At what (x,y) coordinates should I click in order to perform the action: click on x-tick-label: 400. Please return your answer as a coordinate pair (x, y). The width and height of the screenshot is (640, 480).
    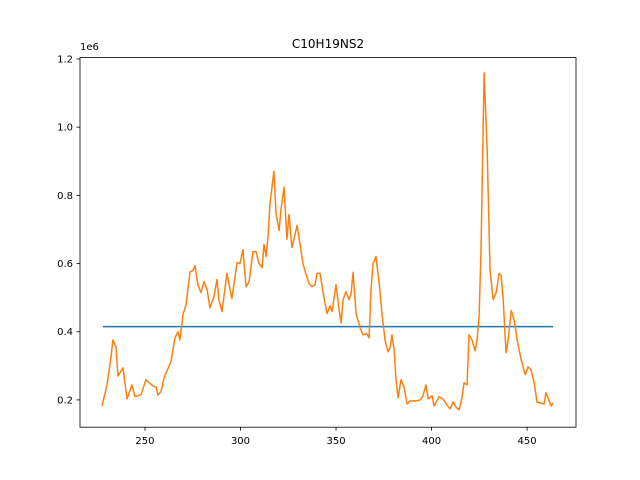
    Looking at the image, I should click on (431, 441).